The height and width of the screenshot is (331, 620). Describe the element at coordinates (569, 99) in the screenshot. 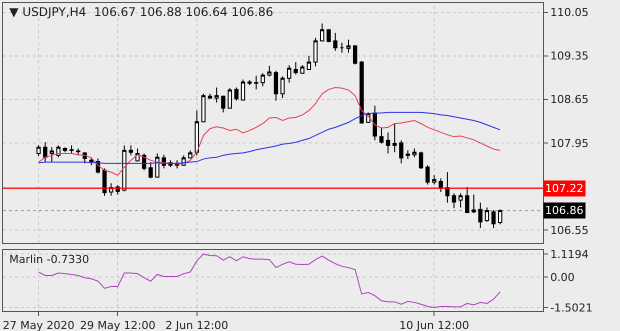

I see `y-tick-label: 108.65` at that location.